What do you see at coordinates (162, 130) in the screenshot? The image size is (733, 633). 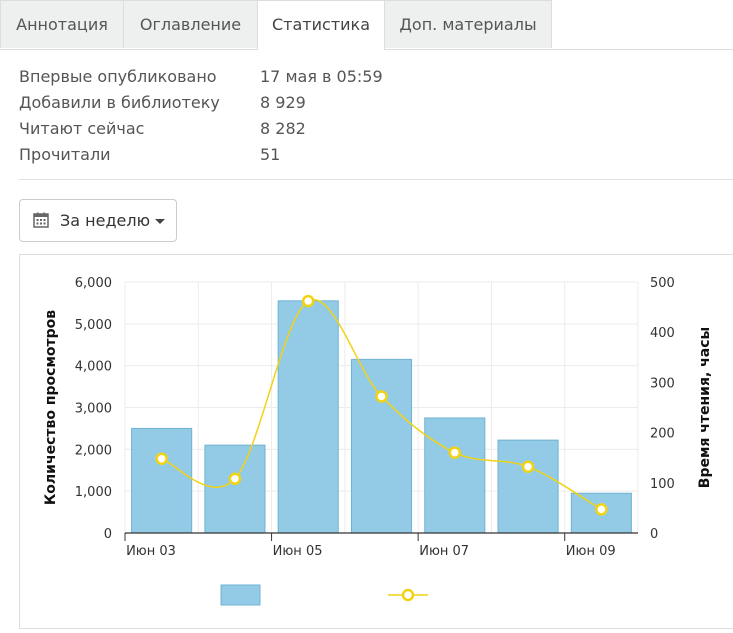 I see `stat-row-reading-now: Читают сейчас 8 282` at bounding box center [162, 130].